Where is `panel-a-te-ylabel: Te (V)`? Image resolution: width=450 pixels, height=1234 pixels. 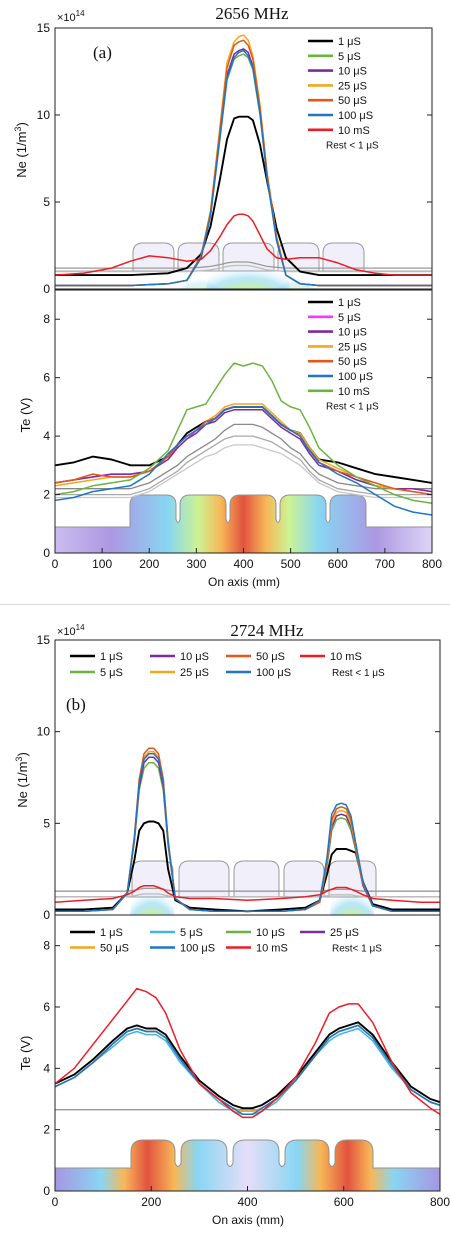
panel-a-te-ylabel: Te (V) is located at coordinates (25, 415).